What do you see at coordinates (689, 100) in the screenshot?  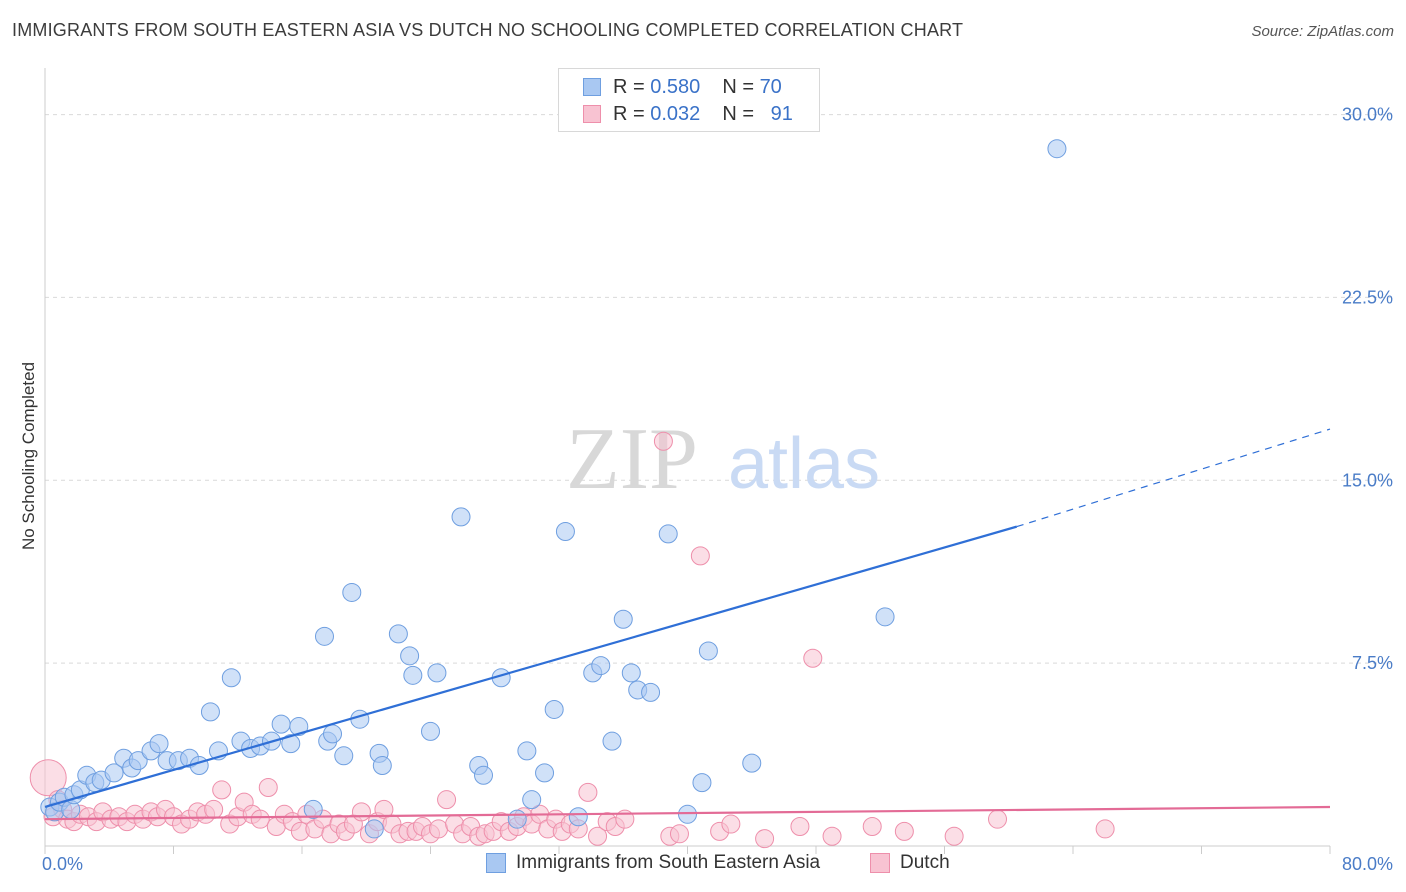 I see `stats-legend: R = 0.580 N = 70 R = 0.032 N = 91` at bounding box center [689, 100].